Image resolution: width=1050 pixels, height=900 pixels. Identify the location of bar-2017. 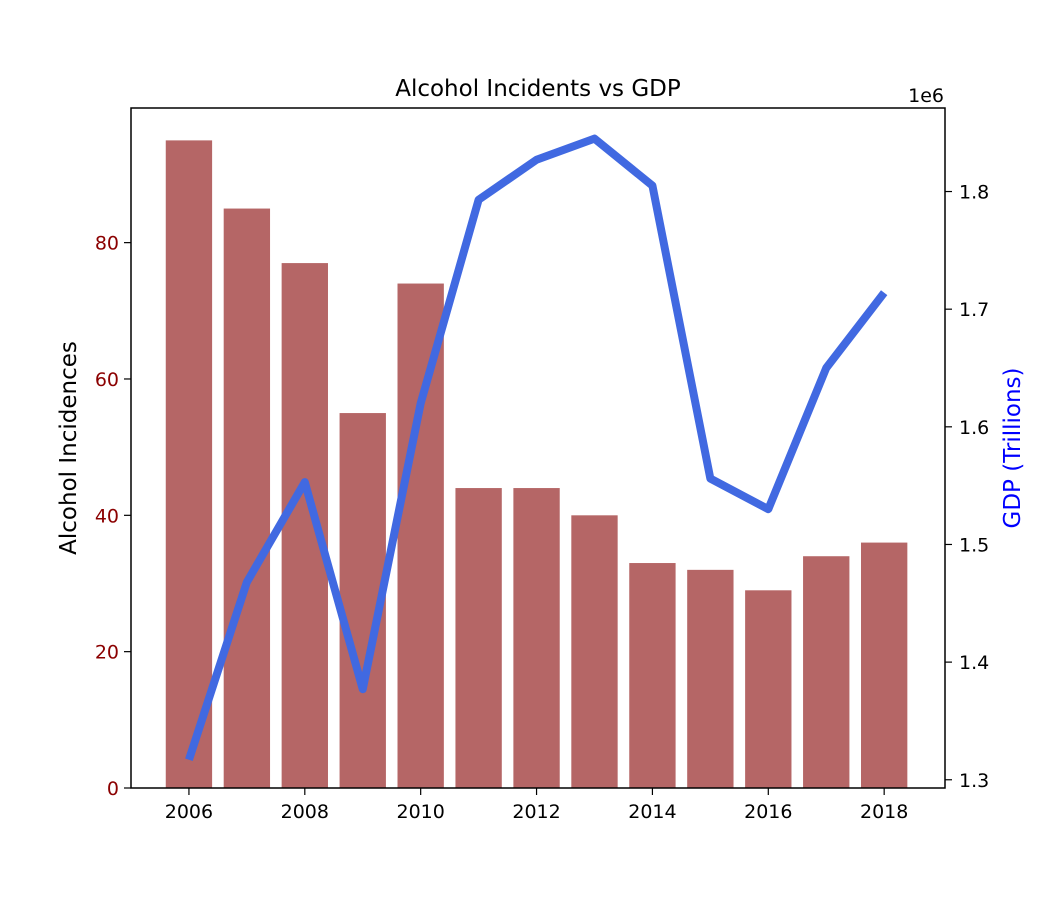
(826, 672).